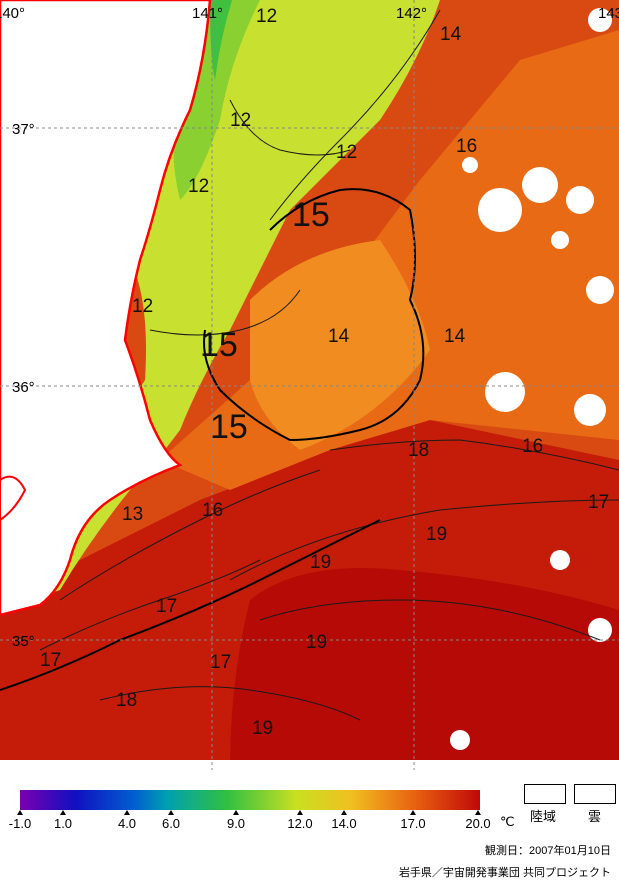 The width and height of the screenshot is (619, 881). Describe the element at coordinates (23, 641) in the screenshot. I see `lat-label-35: 35°` at that location.